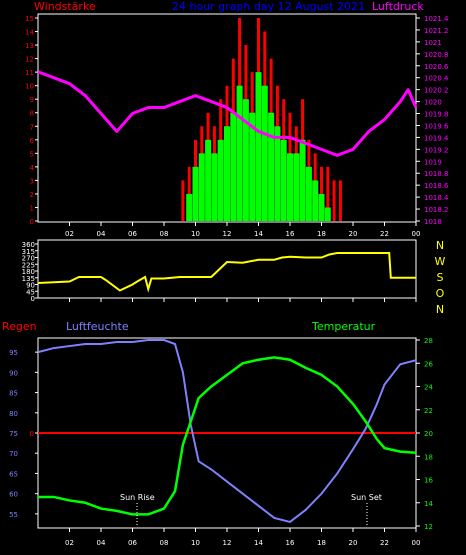 This screenshot has width=466, height=555. I want to click on pressure-tick-label: 1019.8, so click(436, 115).